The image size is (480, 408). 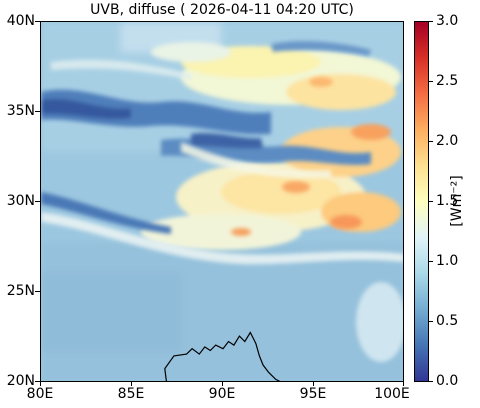 I want to click on lon-tick-label: 95E, so click(x=313, y=394).